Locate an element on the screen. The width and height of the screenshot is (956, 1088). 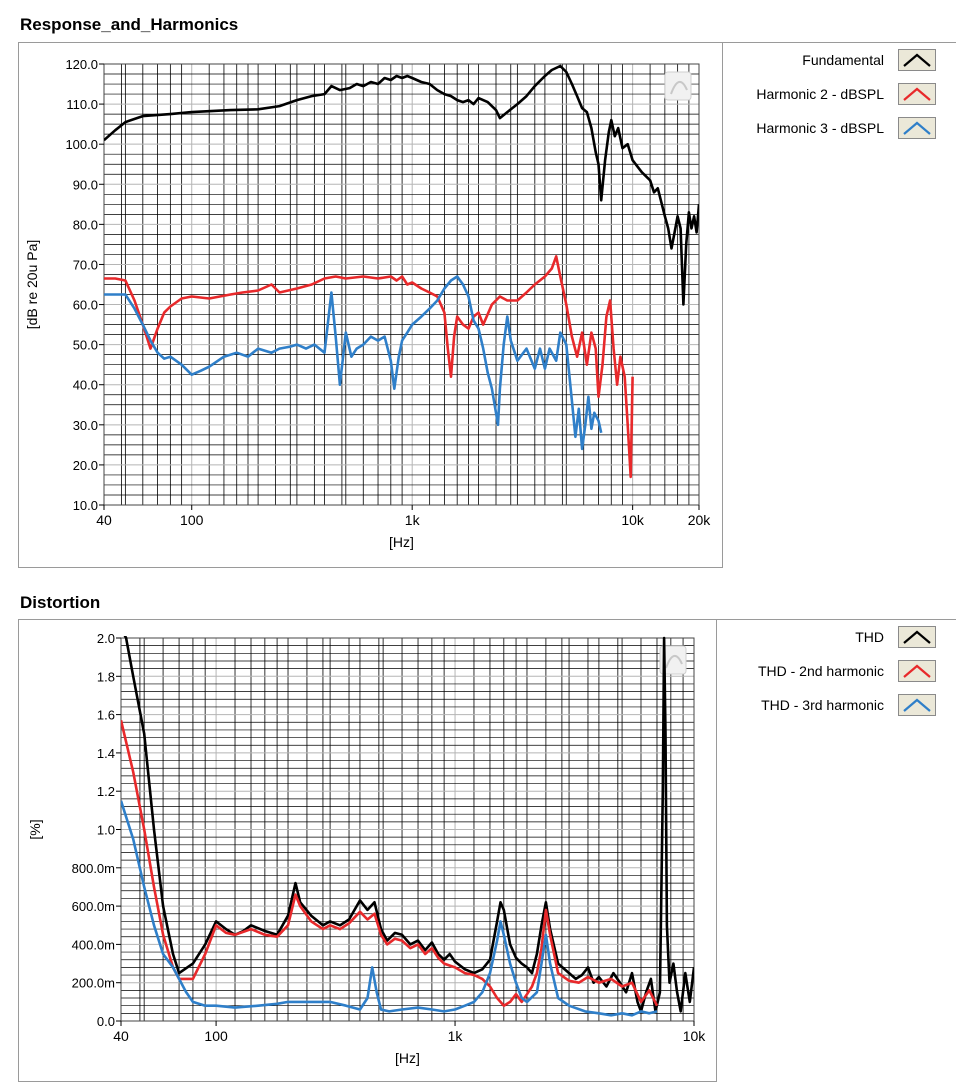
y-tick-label: 200.0m is located at coordinates (93, 983).